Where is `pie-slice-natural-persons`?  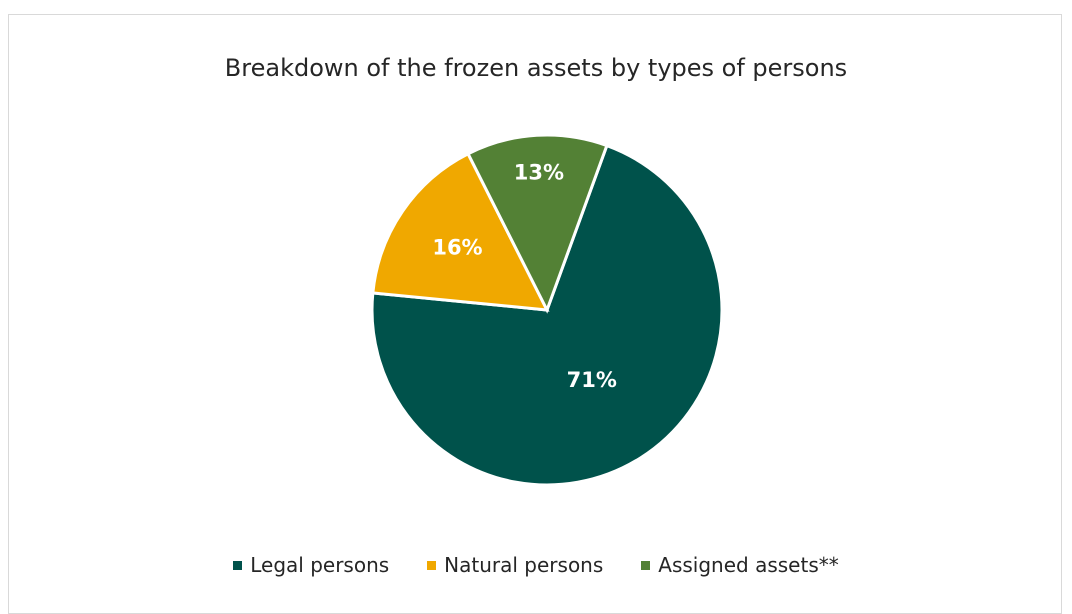 pie-slice-natural-persons is located at coordinates (460, 231).